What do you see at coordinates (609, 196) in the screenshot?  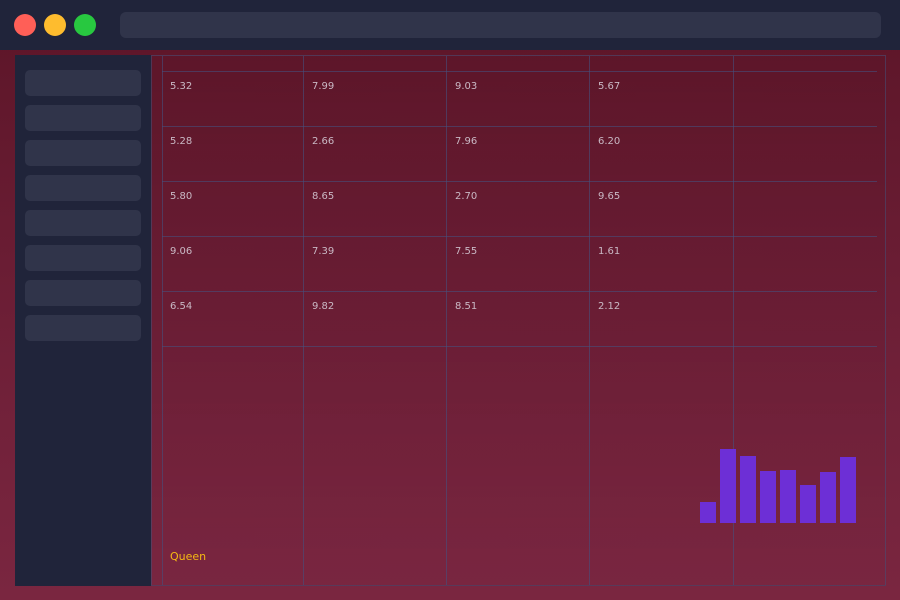 I see `table-cell: 9.65` at bounding box center [609, 196].